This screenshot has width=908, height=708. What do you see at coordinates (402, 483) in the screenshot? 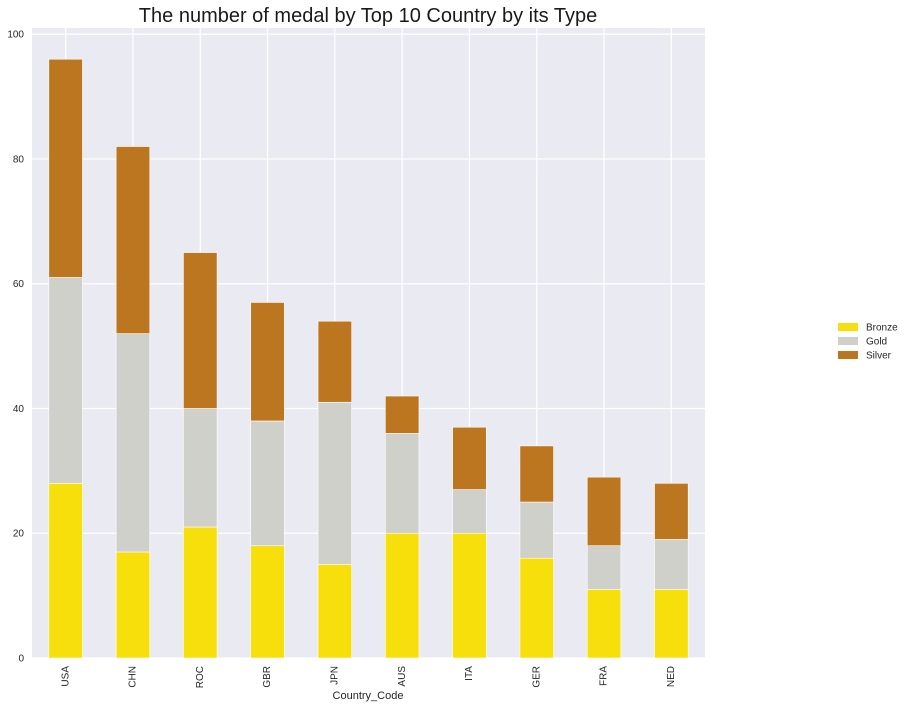
I see `bar-gold-aus` at bounding box center [402, 483].